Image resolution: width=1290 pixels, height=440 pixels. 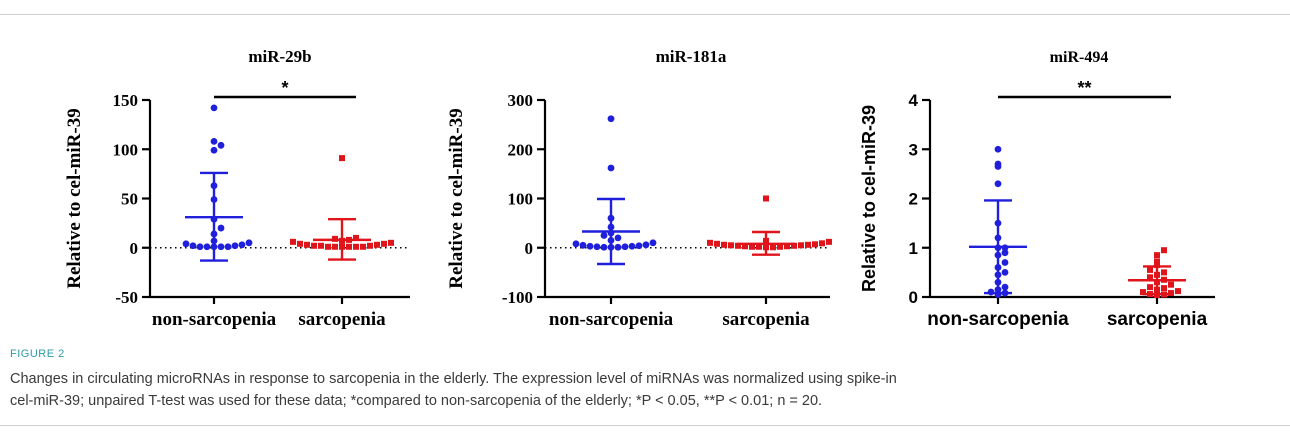 What do you see at coordinates (129, 199) in the screenshot?
I see `y-tick-label: 50` at bounding box center [129, 199].